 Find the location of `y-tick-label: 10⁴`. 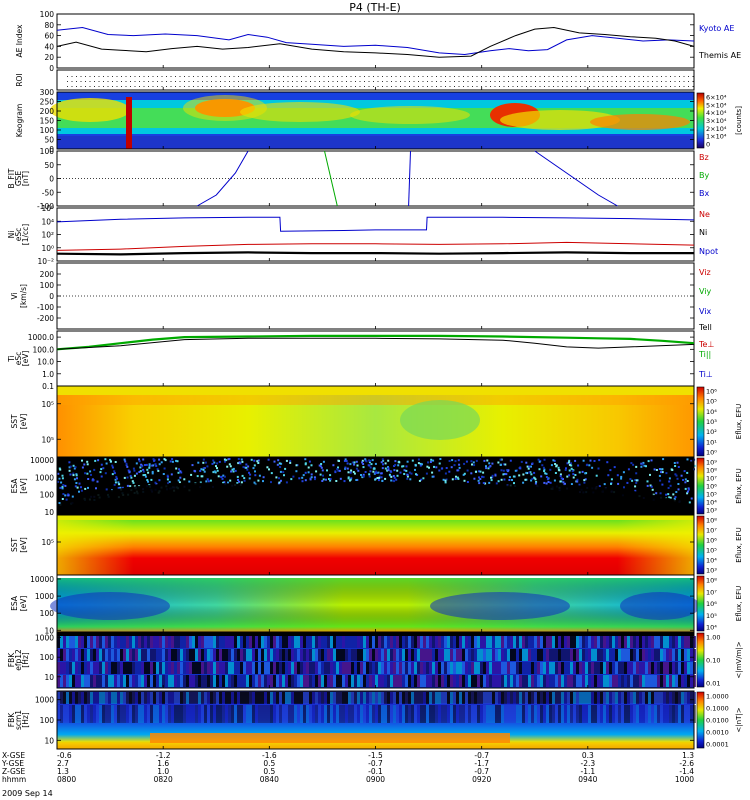

y-tick-label: 10⁴ is located at coordinates (47, 221).